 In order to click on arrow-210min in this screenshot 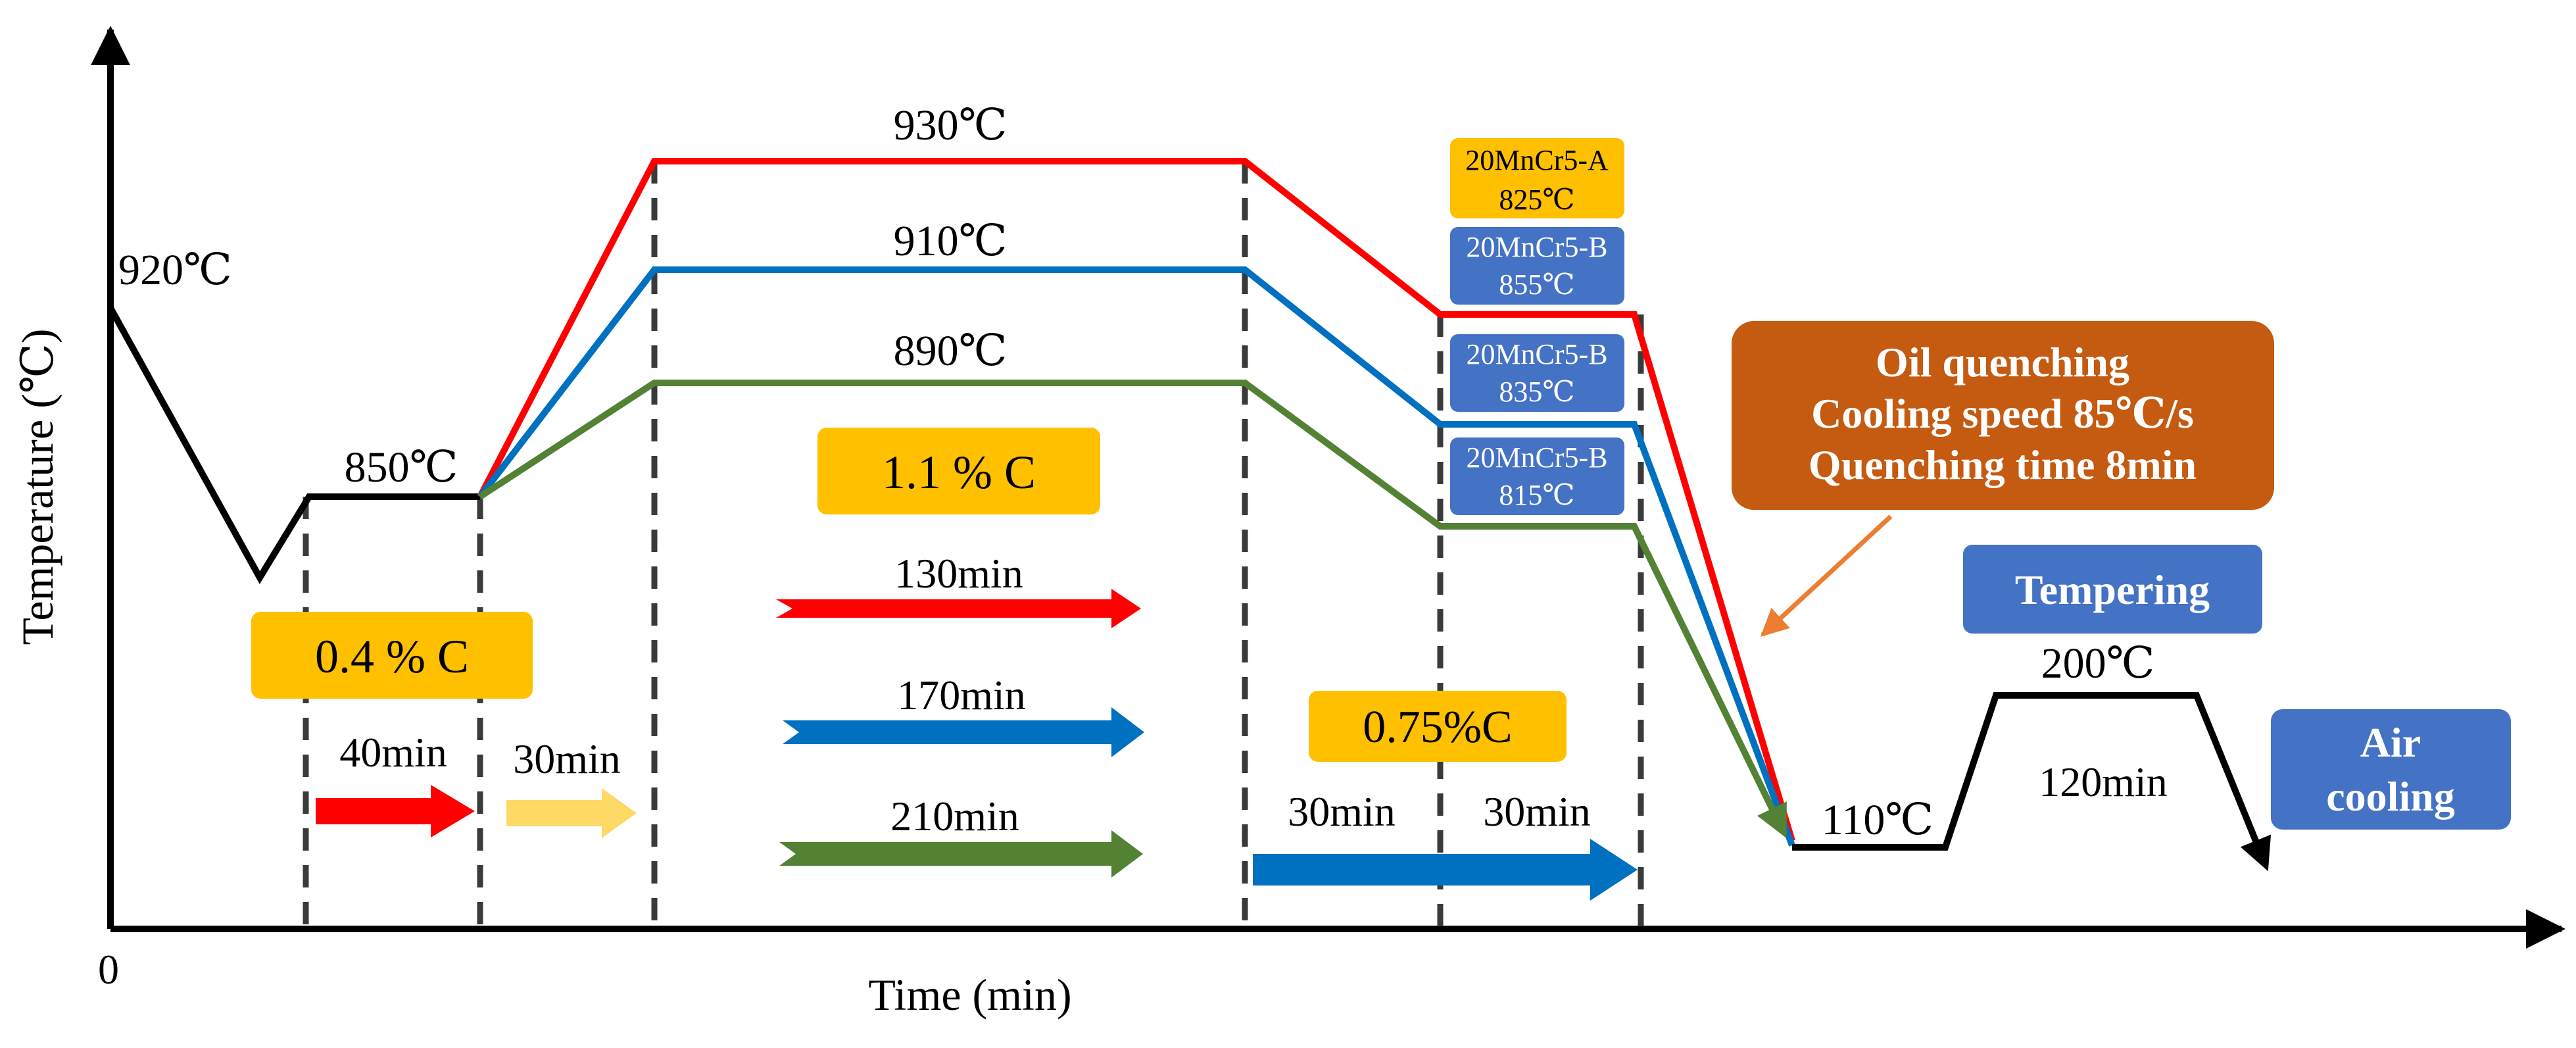, I will do `click(961, 854)`.